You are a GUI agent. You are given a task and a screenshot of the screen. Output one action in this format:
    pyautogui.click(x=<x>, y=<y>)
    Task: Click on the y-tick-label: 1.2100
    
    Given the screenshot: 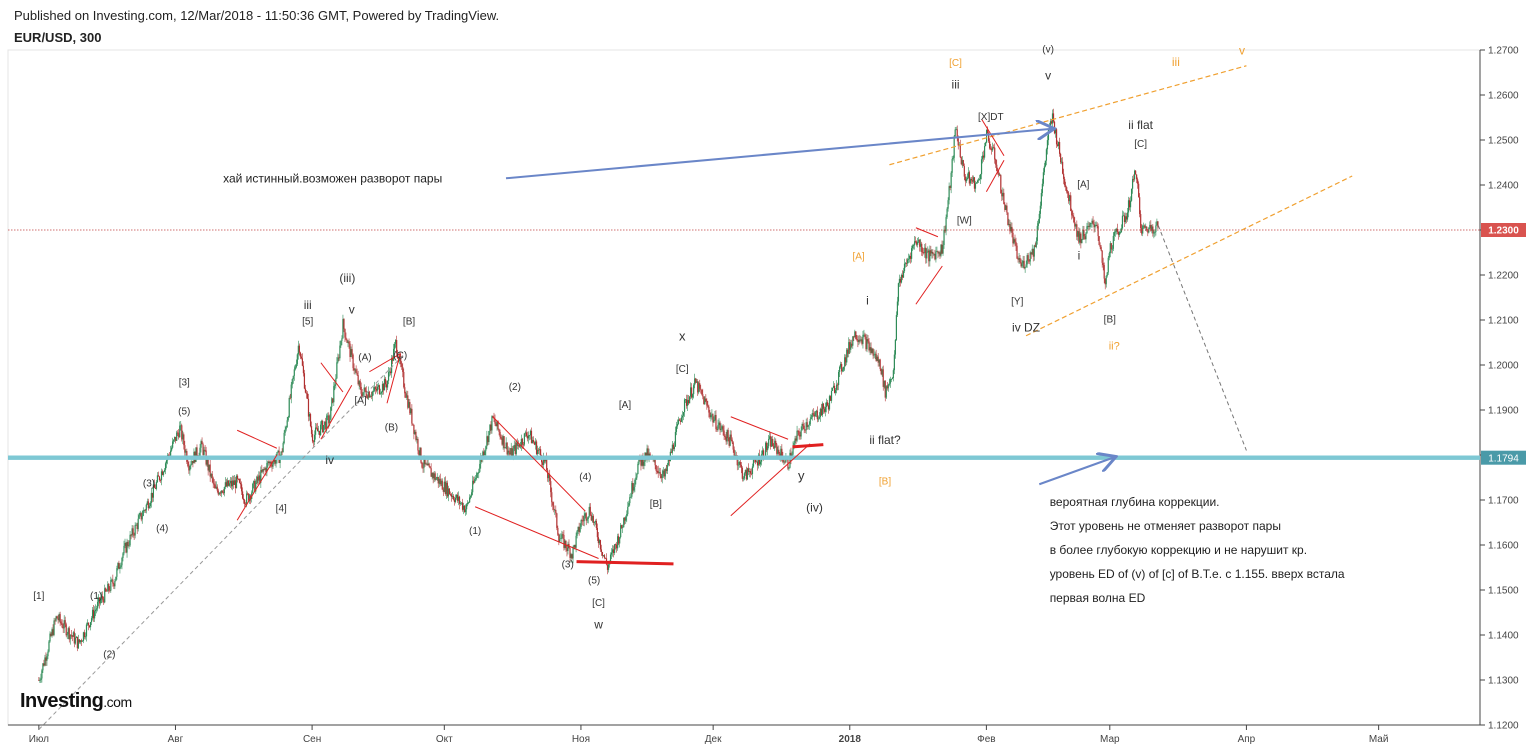 What is the action you would take?
    pyautogui.click(x=1503, y=321)
    